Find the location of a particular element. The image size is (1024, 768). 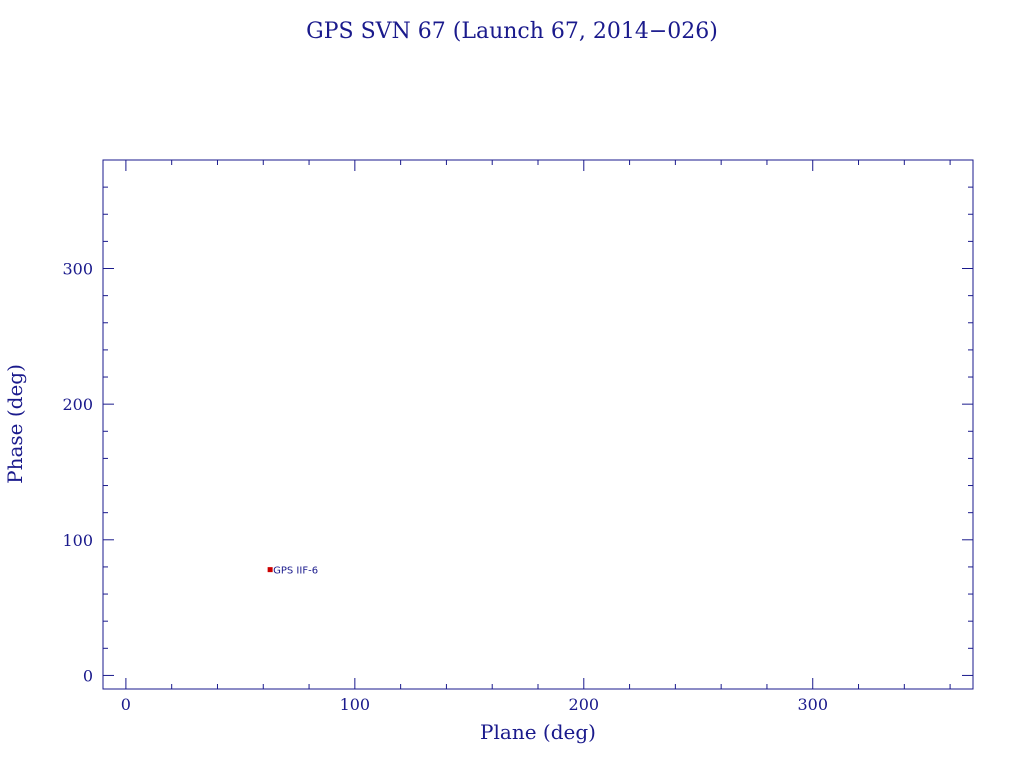

data-point-label: GPS IIF-6 is located at coordinates (295, 571).